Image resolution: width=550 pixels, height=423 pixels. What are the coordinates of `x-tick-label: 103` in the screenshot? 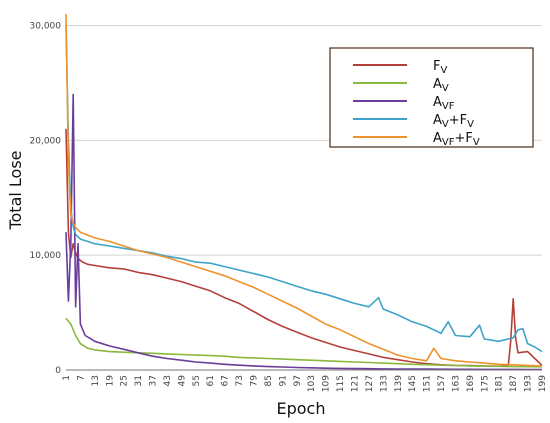 It's located at (312, 383).